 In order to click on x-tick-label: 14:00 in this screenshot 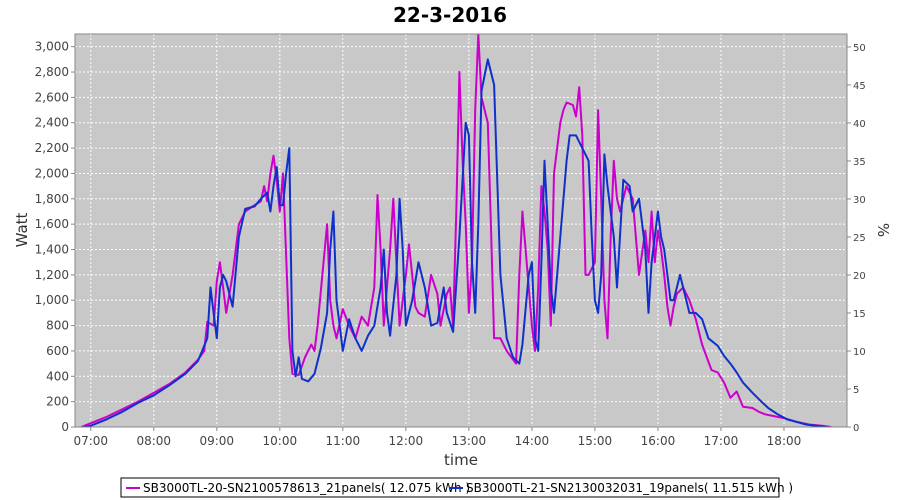, I will do `click(532, 441)`.